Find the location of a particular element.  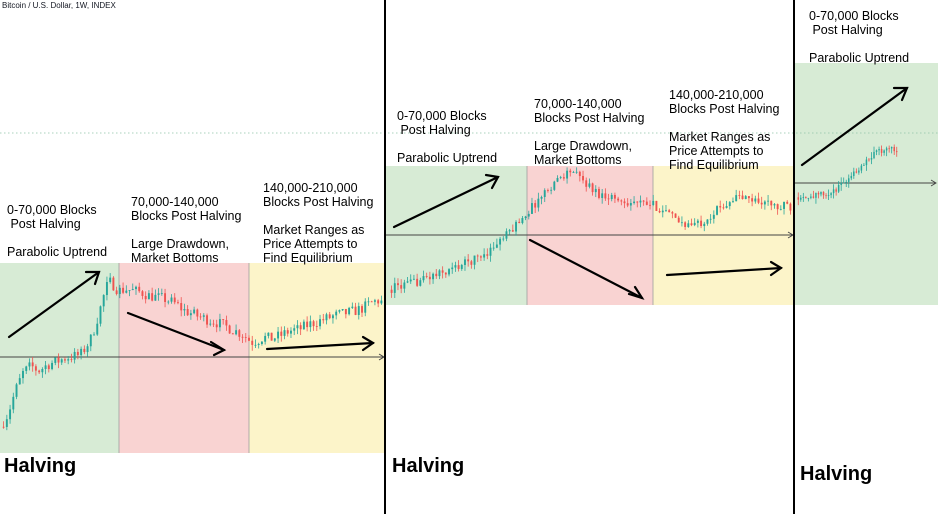

annotation-line: Blocks Post Halving is located at coordinates (589, 118).